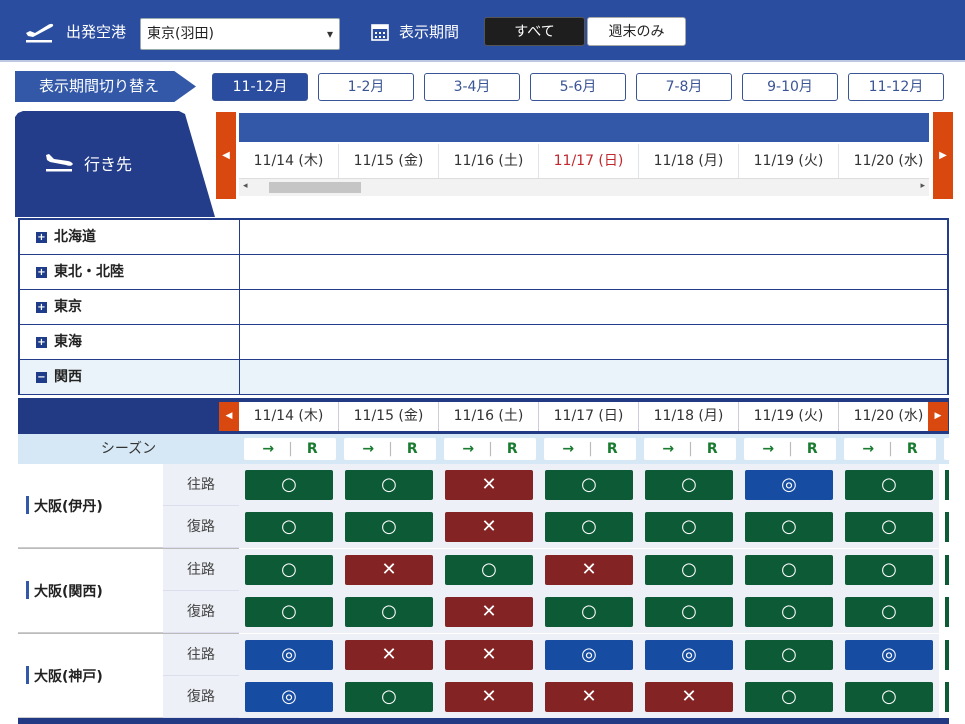 This screenshot has height=724, width=965. Describe the element at coordinates (27, 505) in the screenshot. I see `airport-accent-bar` at that location.